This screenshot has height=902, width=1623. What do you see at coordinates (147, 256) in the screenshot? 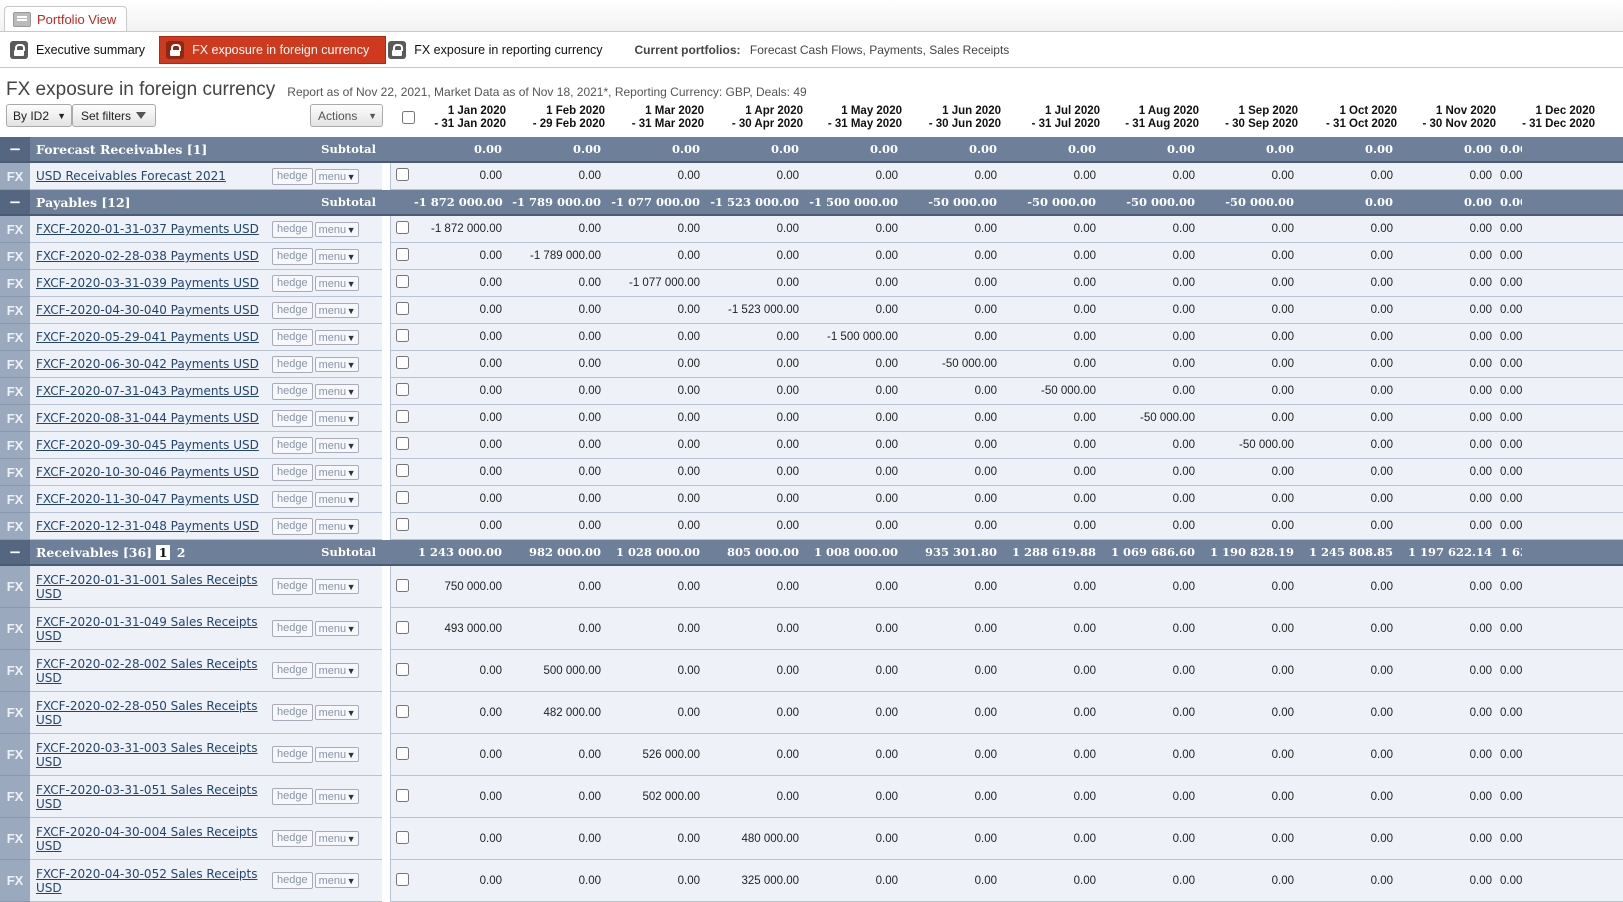
I see `deal-link: FXCF-2020-02-28-038 Payments USD` at bounding box center [147, 256].